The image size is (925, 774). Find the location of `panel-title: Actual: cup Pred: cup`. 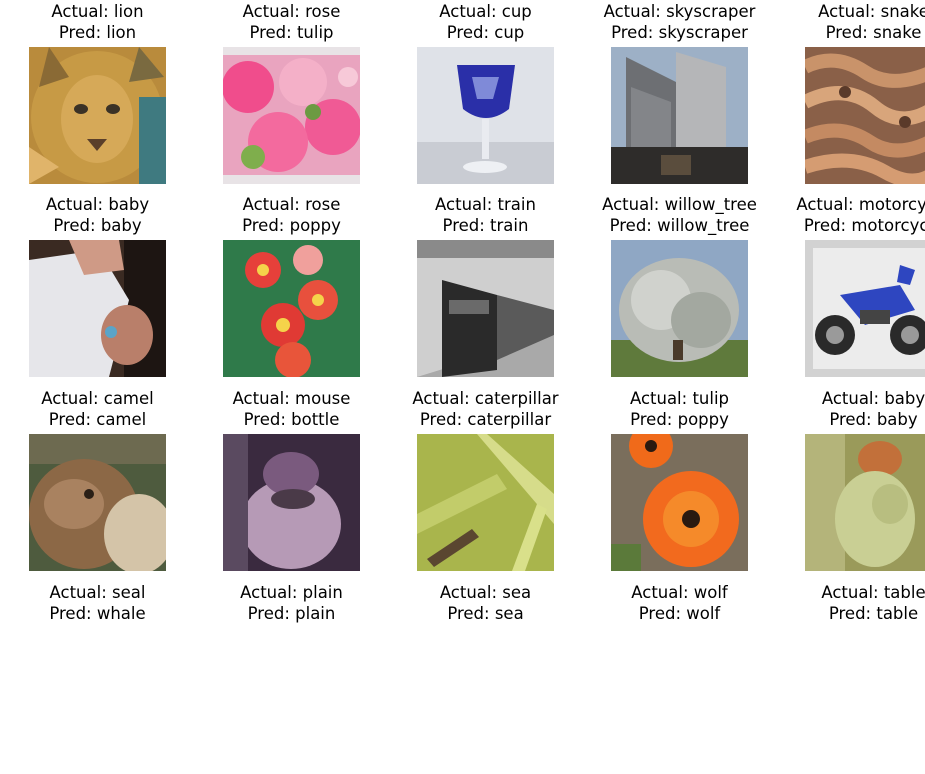

panel-title: Actual: cup Pred: cup is located at coordinates (485, 22).